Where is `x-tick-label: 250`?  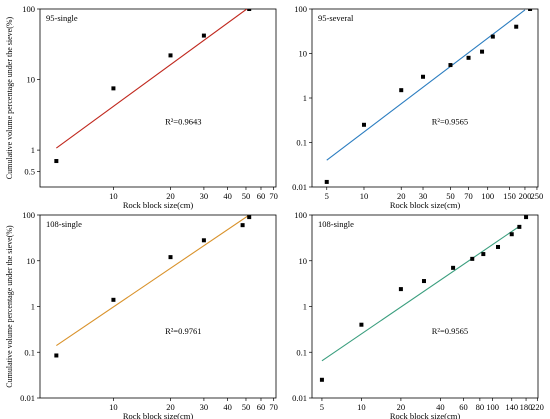
x-tick-label: 250 is located at coordinates (537, 196).